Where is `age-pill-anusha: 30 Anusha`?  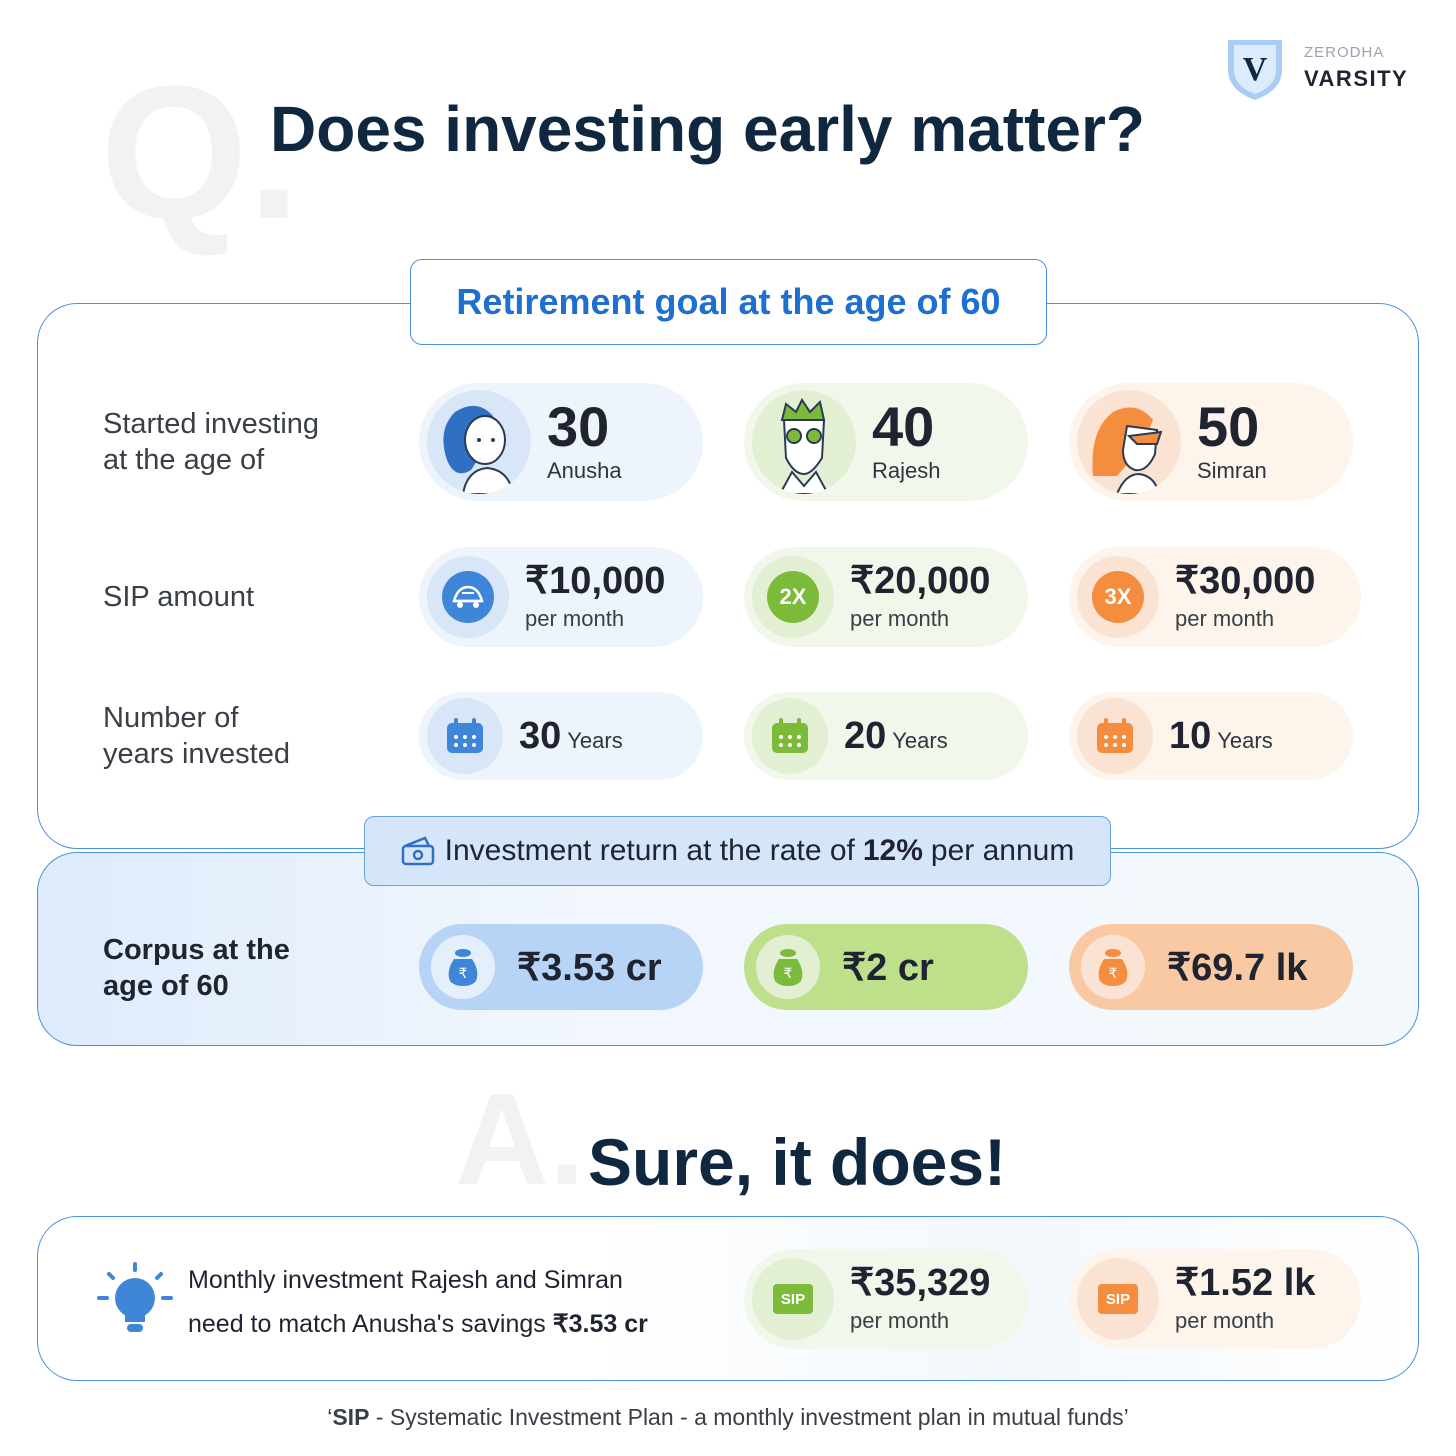 age-pill-anusha: 30 Anusha is located at coordinates (561, 442).